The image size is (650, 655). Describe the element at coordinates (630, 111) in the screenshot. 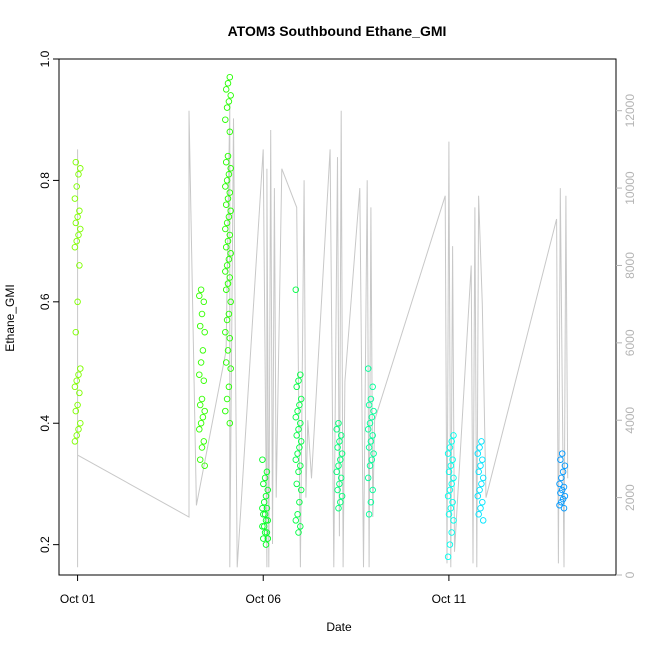

I see `y2-tick-label: 12000` at that location.